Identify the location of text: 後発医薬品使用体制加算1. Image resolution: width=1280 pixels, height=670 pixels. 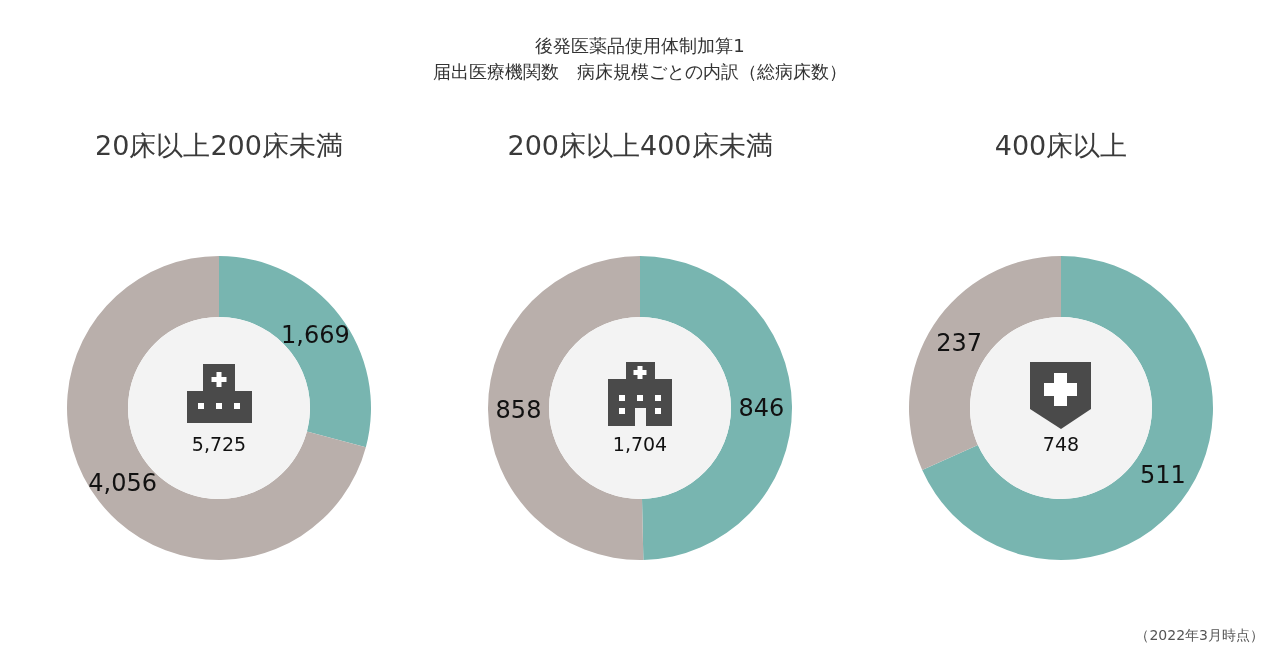
(640, 45).